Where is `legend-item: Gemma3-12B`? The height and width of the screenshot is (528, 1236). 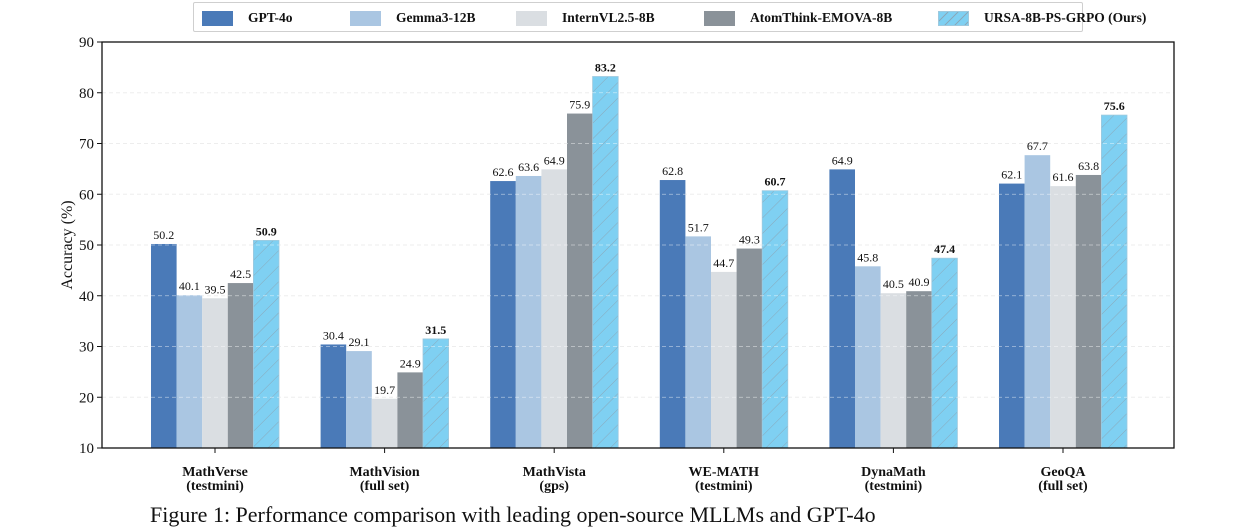
legend-item: Gemma3-12B is located at coordinates (412, 18).